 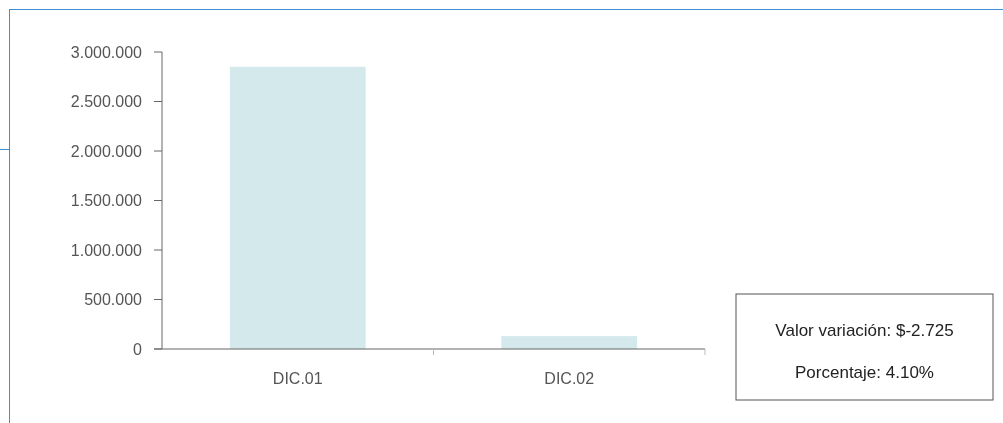 What do you see at coordinates (138, 349) in the screenshot?
I see `y-tick-label: 0` at bounding box center [138, 349].